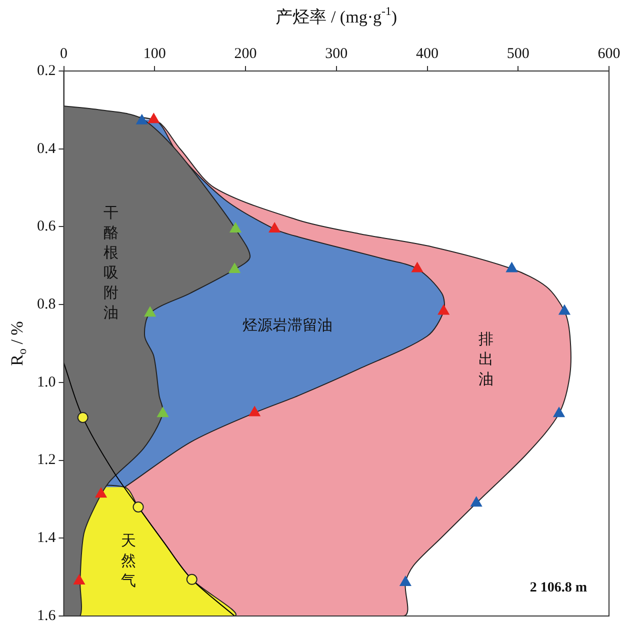 Image resolution: width=629 pixels, height=628 pixels. What do you see at coordinates (46, 538) in the screenshot?
I see `y-tick-label: 1.4` at bounding box center [46, 538].